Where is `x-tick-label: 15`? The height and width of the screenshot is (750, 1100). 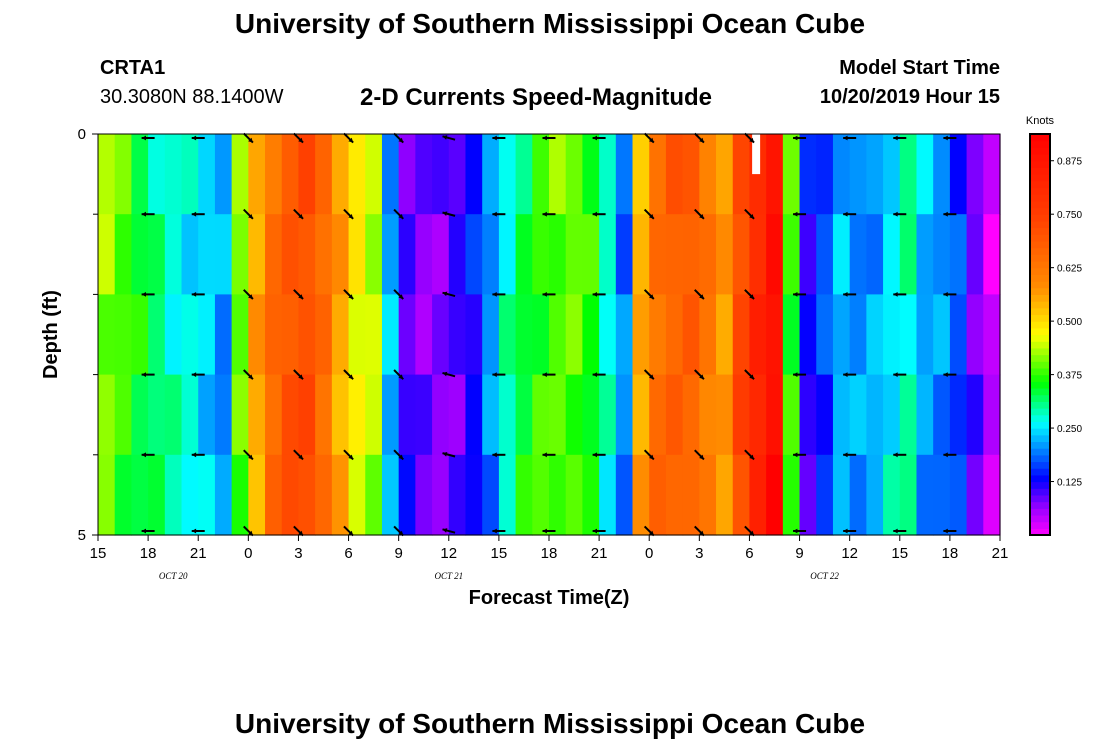
x-tick-label: 15 is located at coordinates (899, 553).